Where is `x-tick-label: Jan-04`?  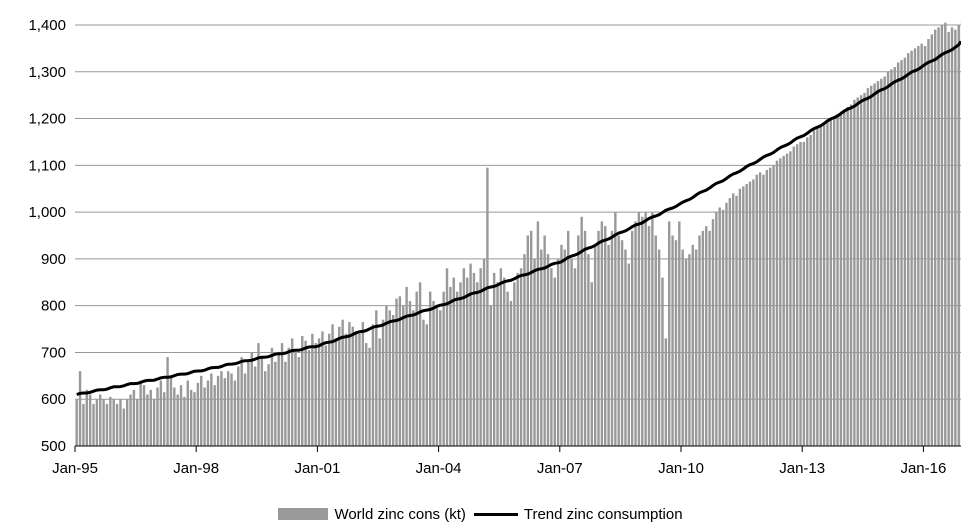 x-tick-label: Jan-04 is located at coordinates (439, 468).